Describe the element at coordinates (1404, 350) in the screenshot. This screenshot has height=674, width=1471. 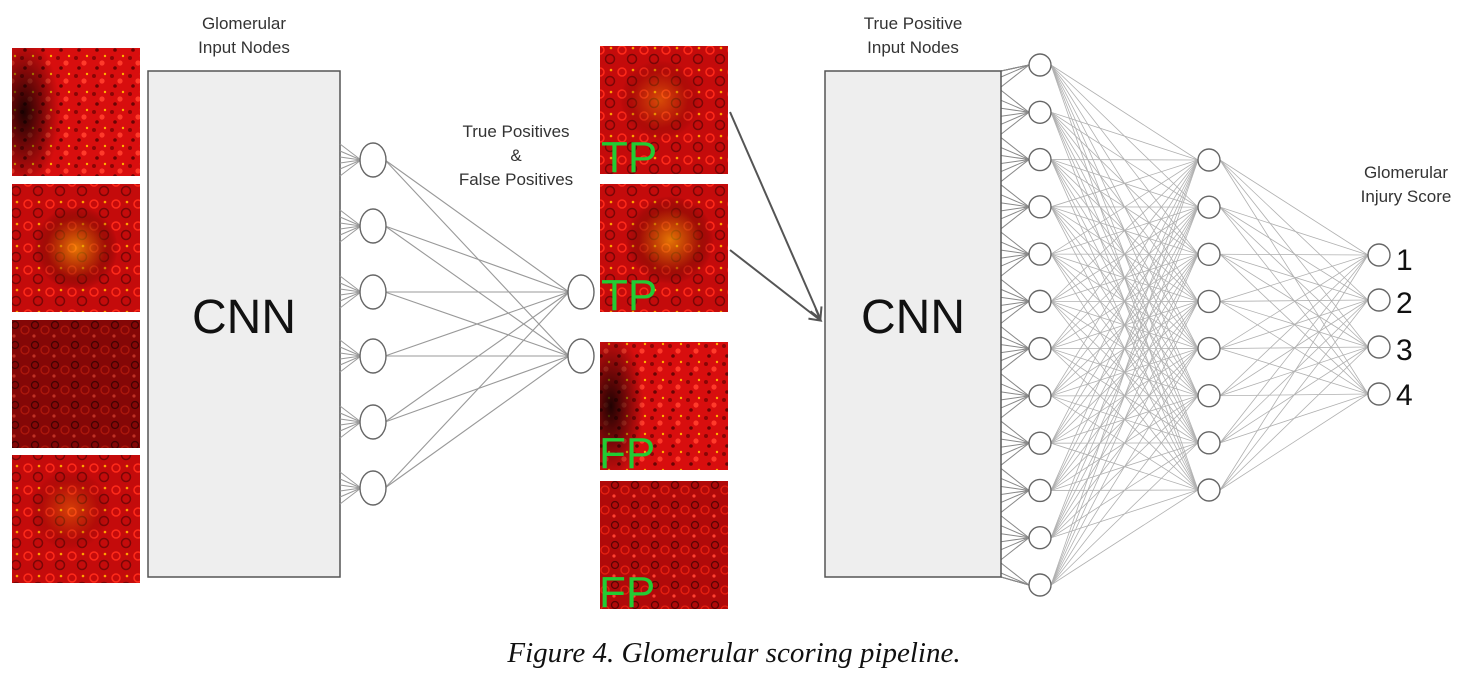
I see `score-3: 3` at that location.